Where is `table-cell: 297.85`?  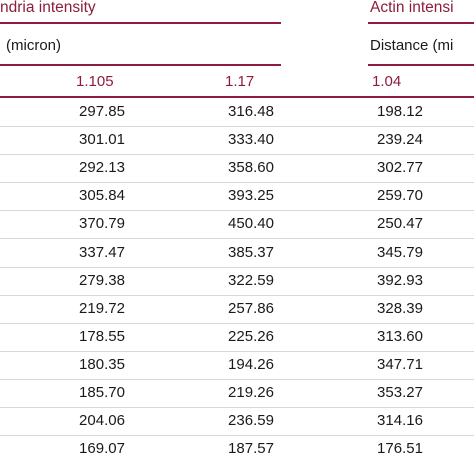 table-cell: 297.85 is located at coordinates (102, 111).